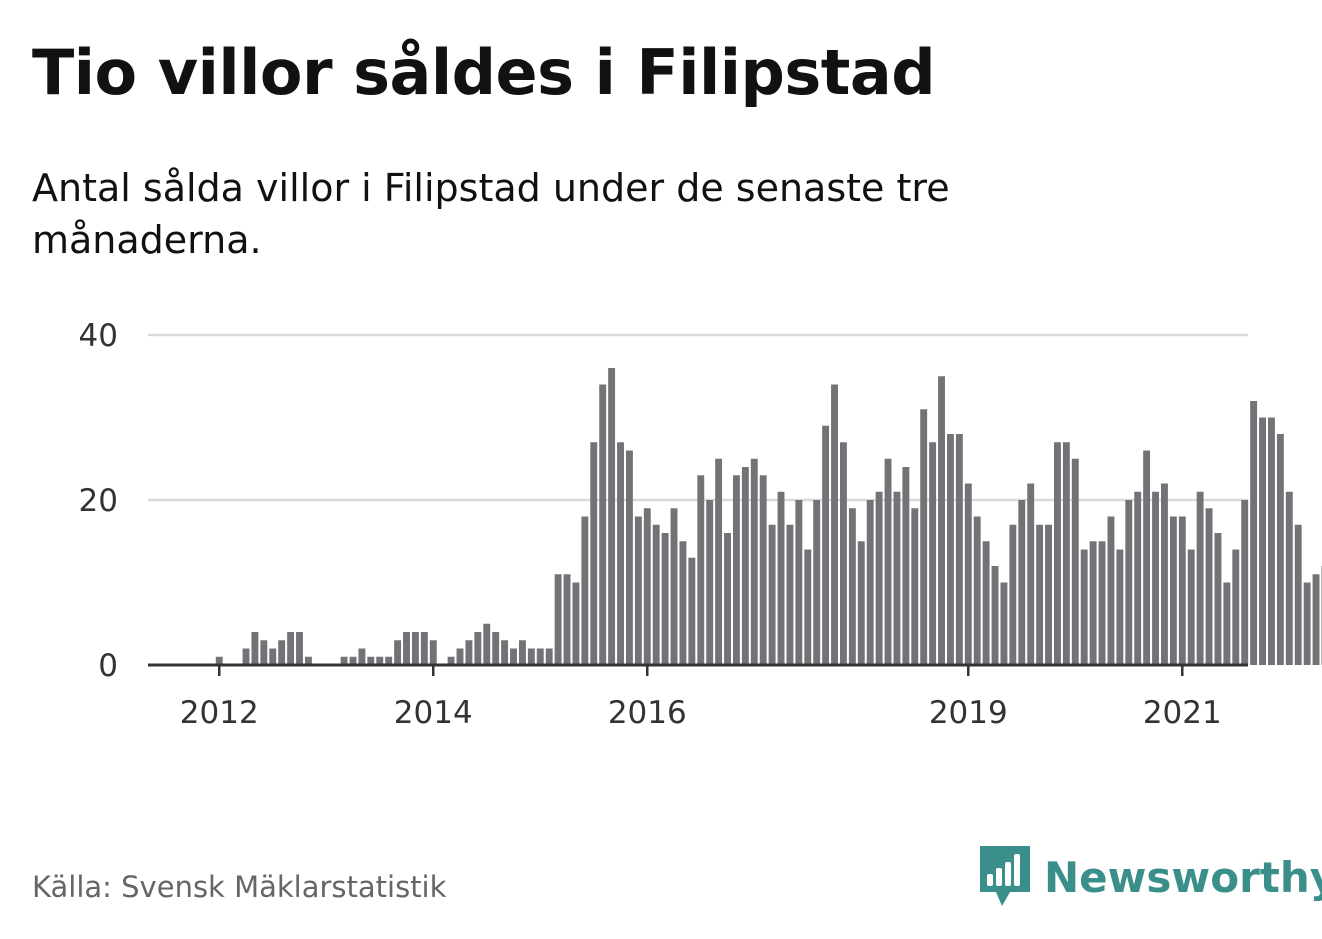  What do you see at coordinates (239, 887) in the screenshot?
I see `source-note: Källa: Svensk Mäklarstatistik` at bounding box center [239, 887].